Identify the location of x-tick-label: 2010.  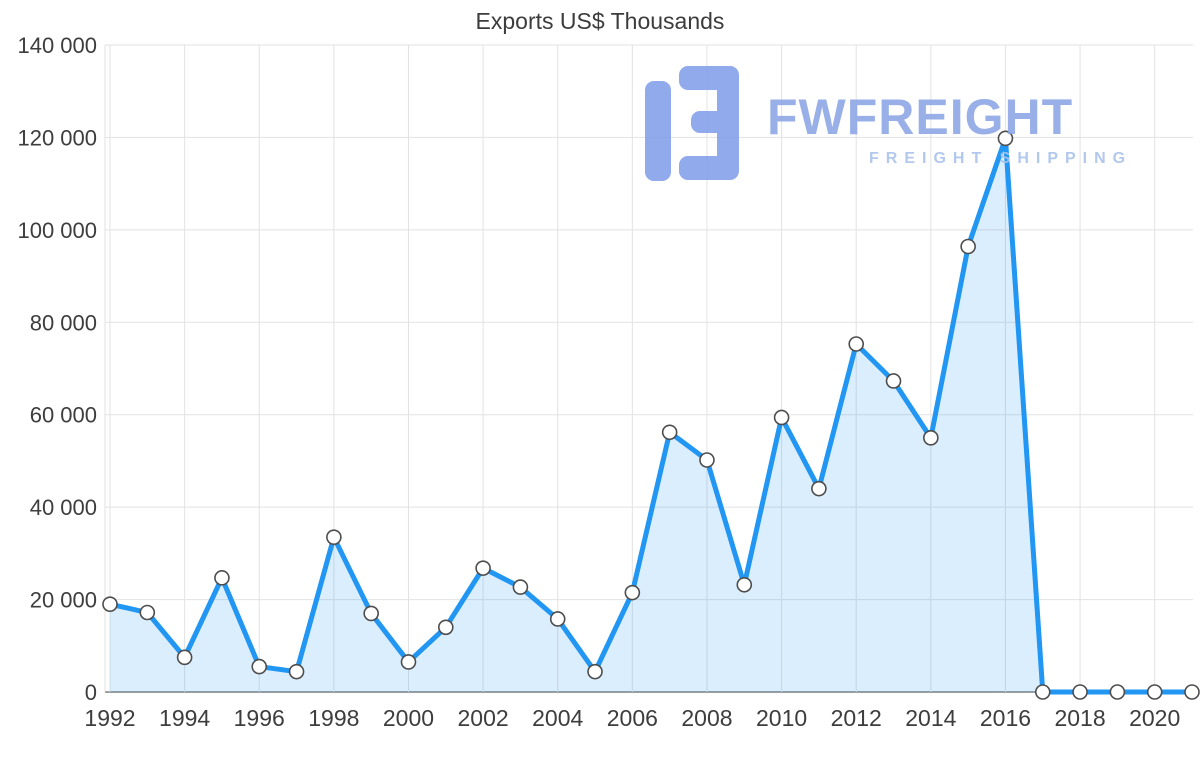
(781, 718).